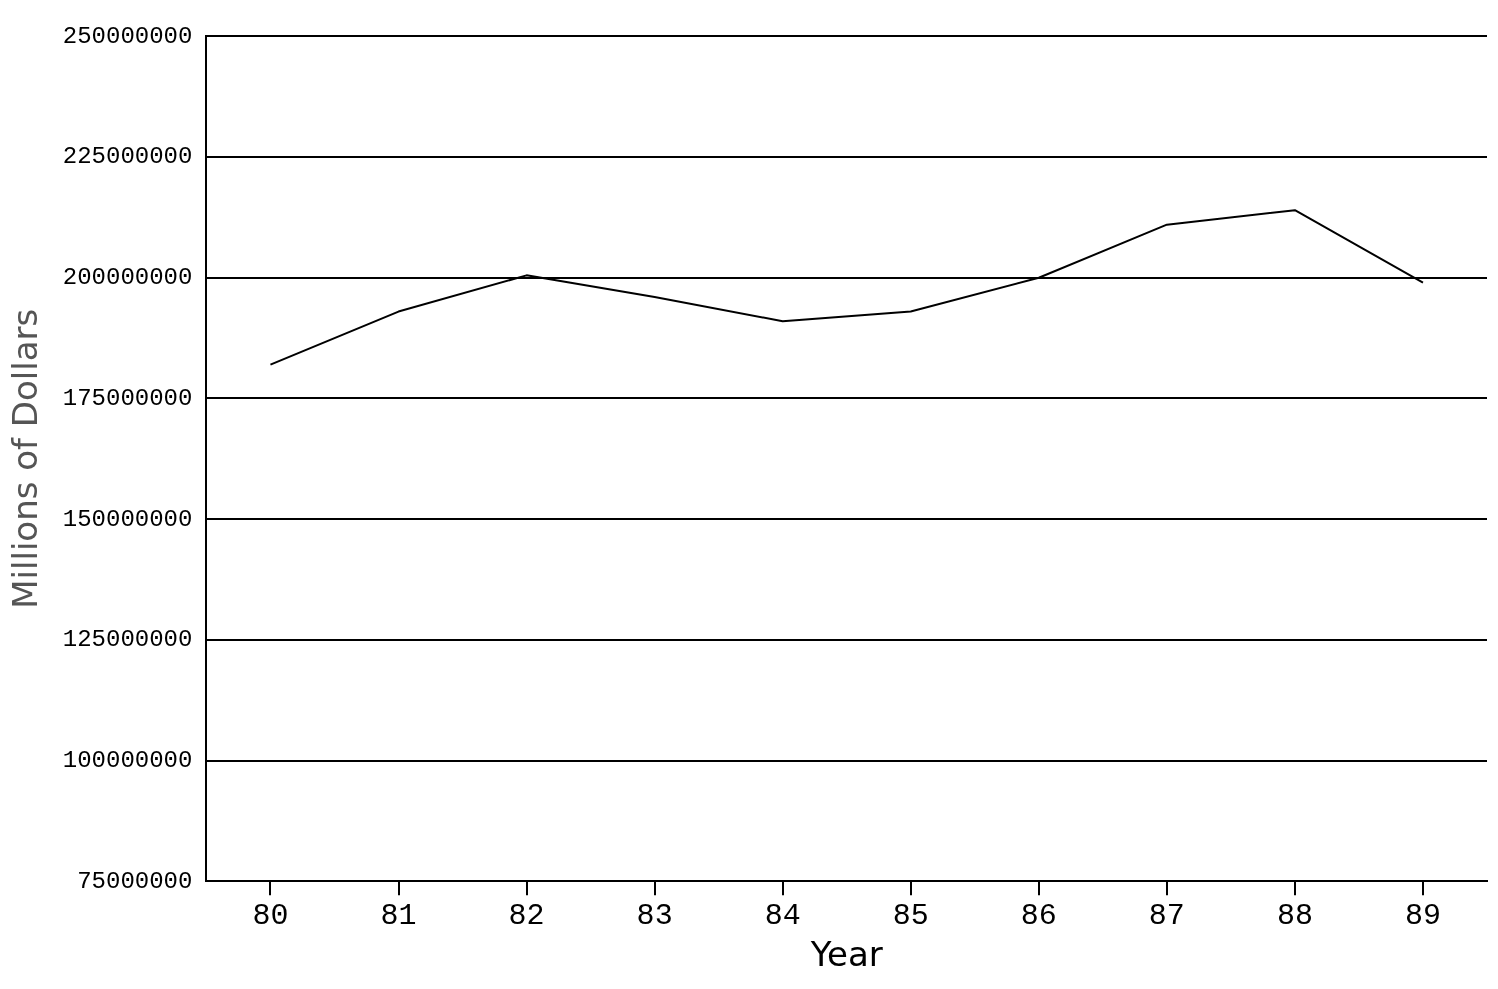  I want to click on x-axis-title: Year, so click(846, 954).